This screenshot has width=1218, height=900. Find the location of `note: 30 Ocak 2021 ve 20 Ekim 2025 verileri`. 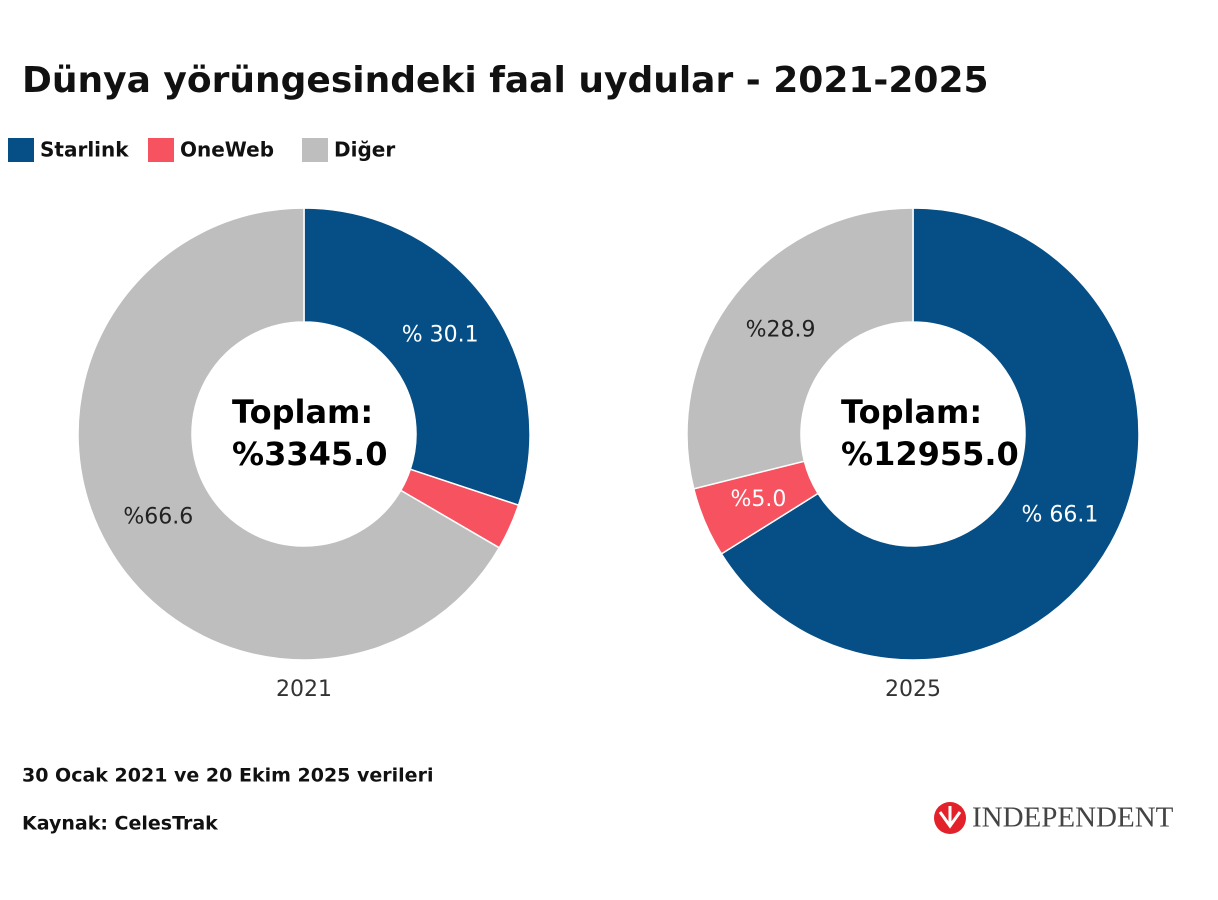

note: 30 Ocak 2021 ve 20 Ekim 2025 verileri is located at coordinates (227, 776).